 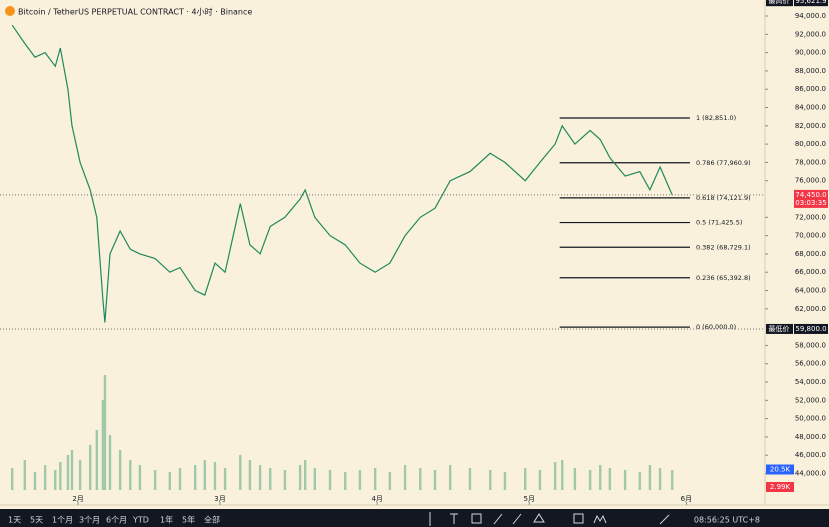 I want to click on price-tag-label: 95,621.9, so click(x=810, y=2).